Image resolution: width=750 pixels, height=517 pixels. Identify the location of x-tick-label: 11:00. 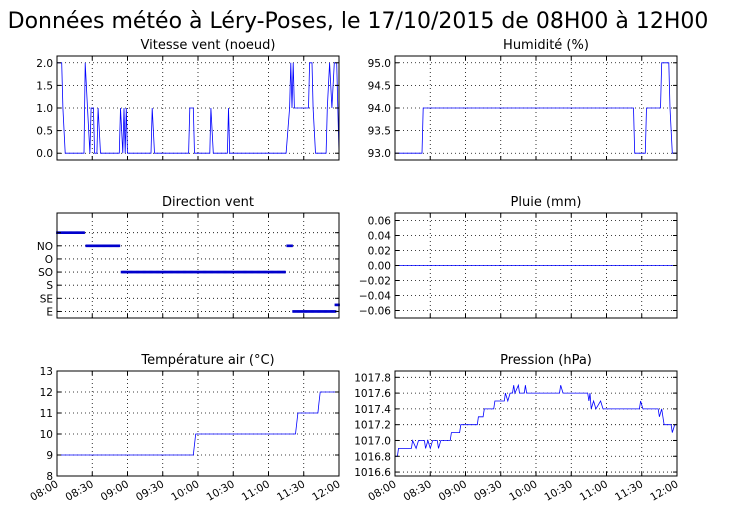
(594, 491).